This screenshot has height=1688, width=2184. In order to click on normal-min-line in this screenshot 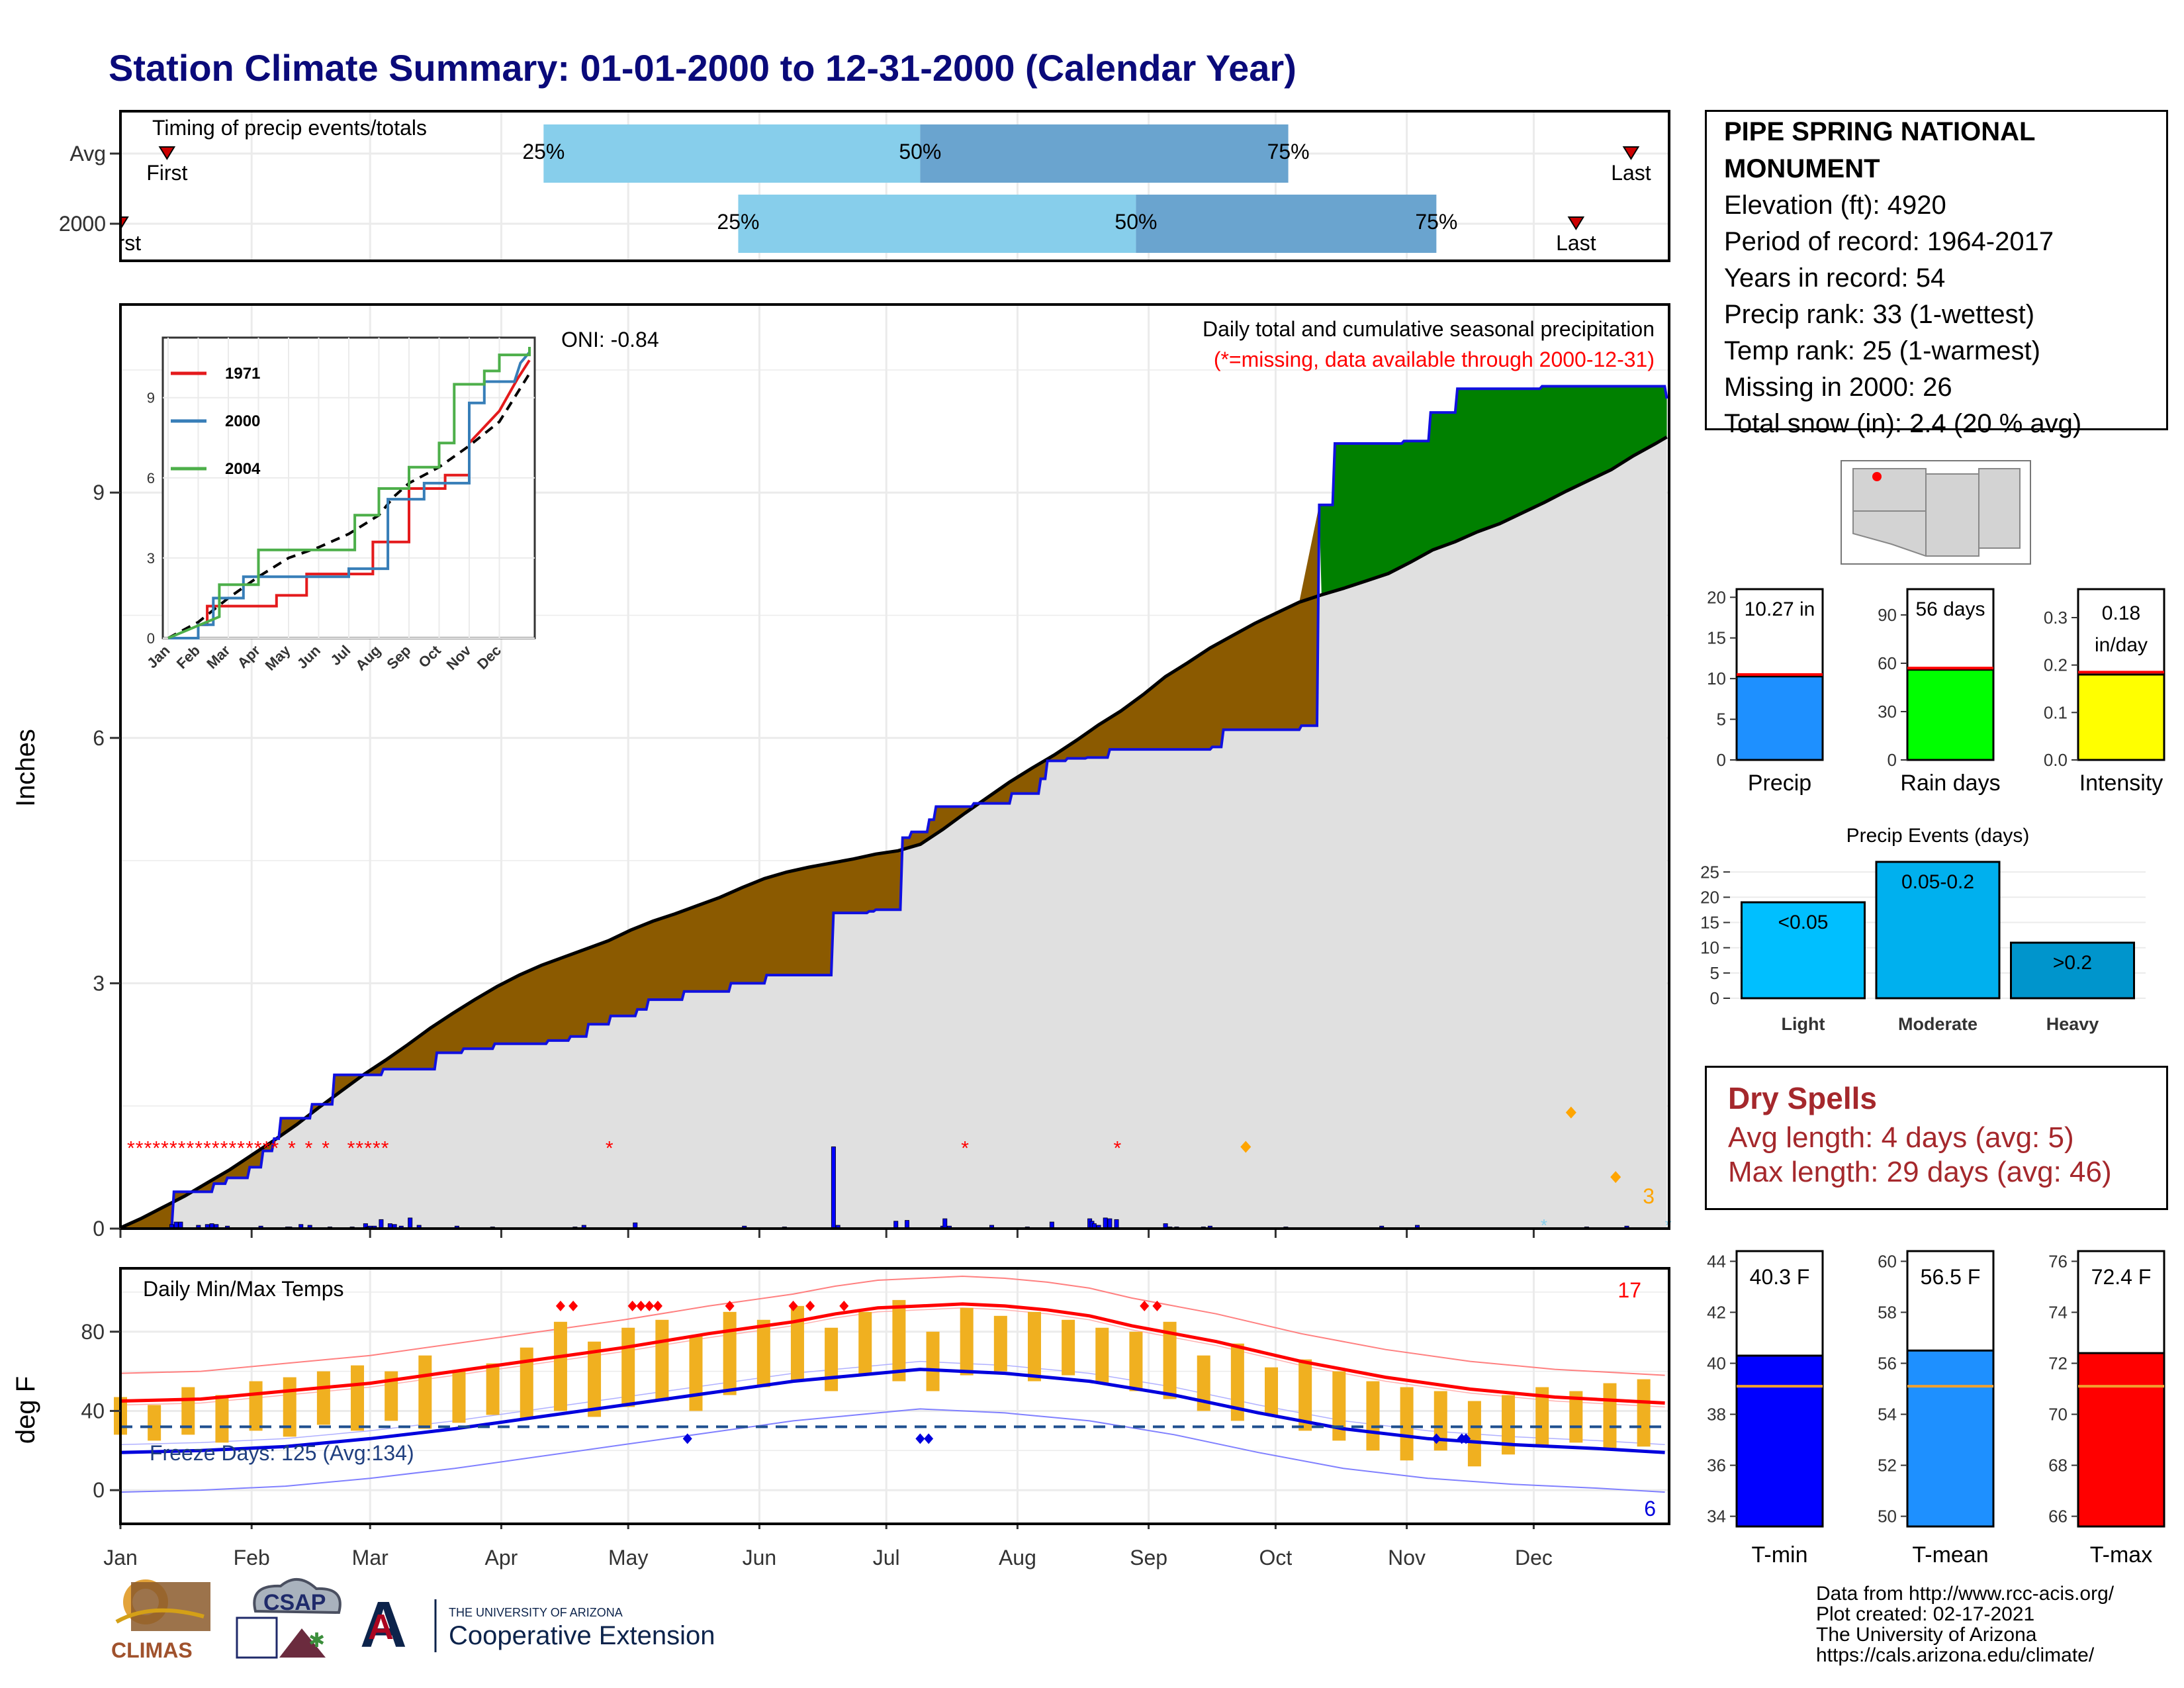, I will do `click(893, 1411)`.